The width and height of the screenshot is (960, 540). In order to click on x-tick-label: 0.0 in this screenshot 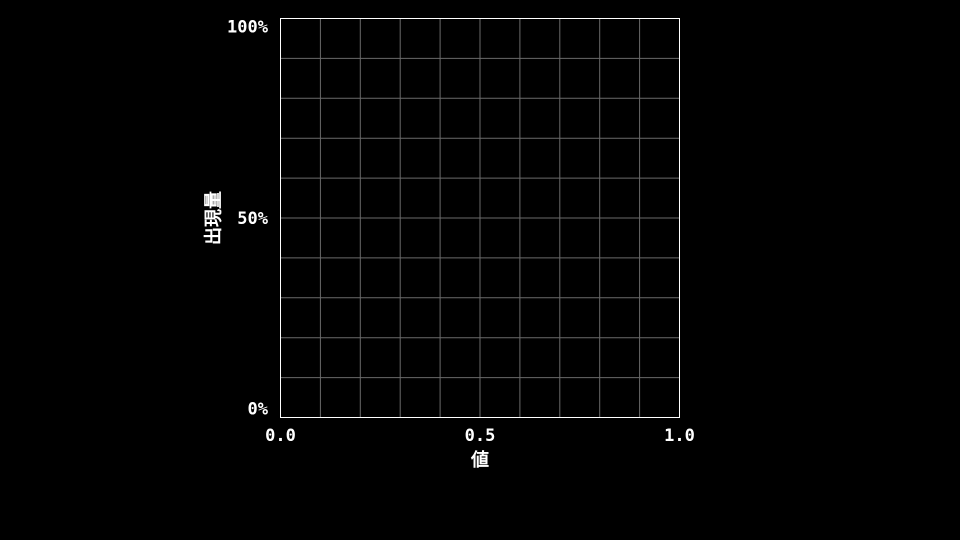, I will do `click(280, 436)`.